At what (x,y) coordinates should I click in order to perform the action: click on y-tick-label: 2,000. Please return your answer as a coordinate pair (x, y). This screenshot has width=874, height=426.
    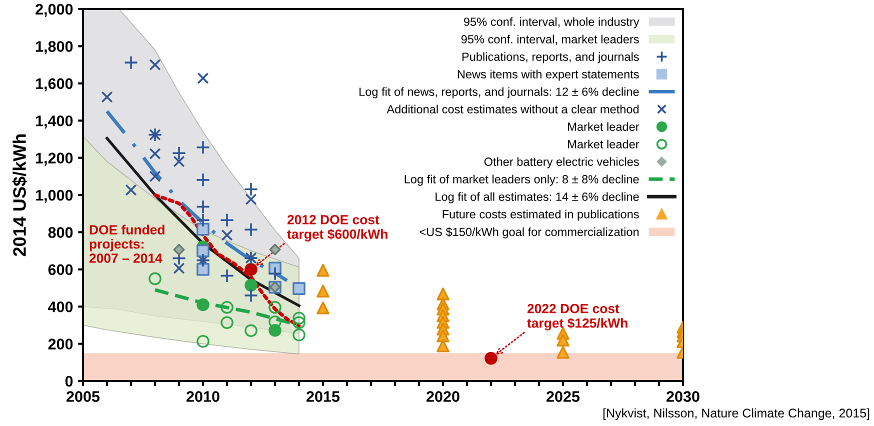
    Looking at the image, I should click on (54, 10).